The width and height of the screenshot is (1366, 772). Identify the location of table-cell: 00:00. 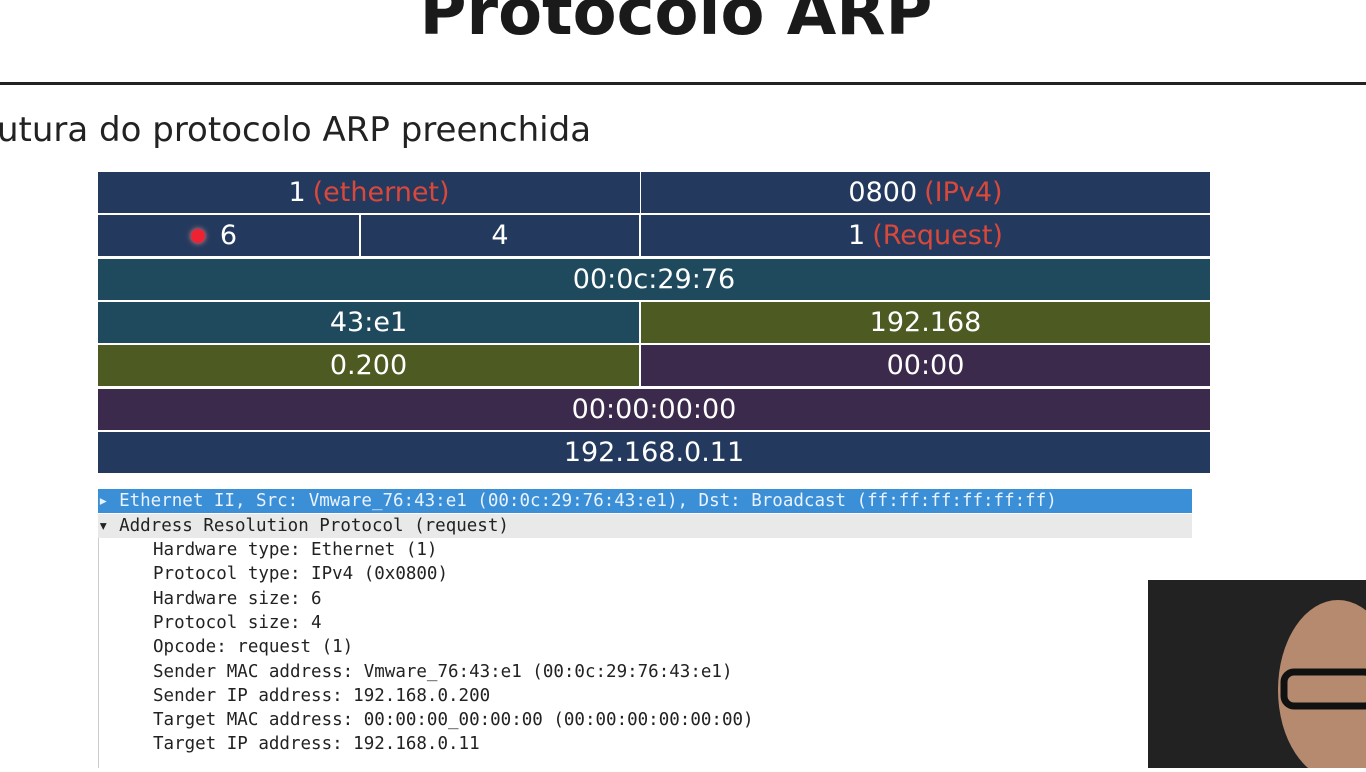
(925, 366).